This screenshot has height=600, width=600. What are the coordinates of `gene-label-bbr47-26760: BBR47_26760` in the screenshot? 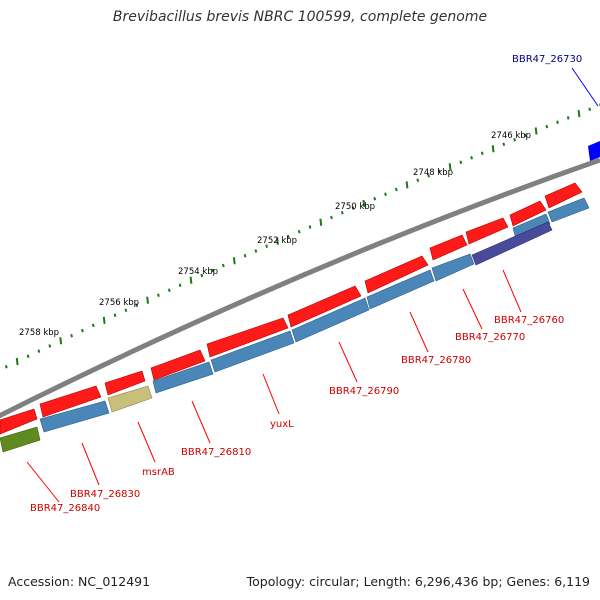 It's located at (529, 320).